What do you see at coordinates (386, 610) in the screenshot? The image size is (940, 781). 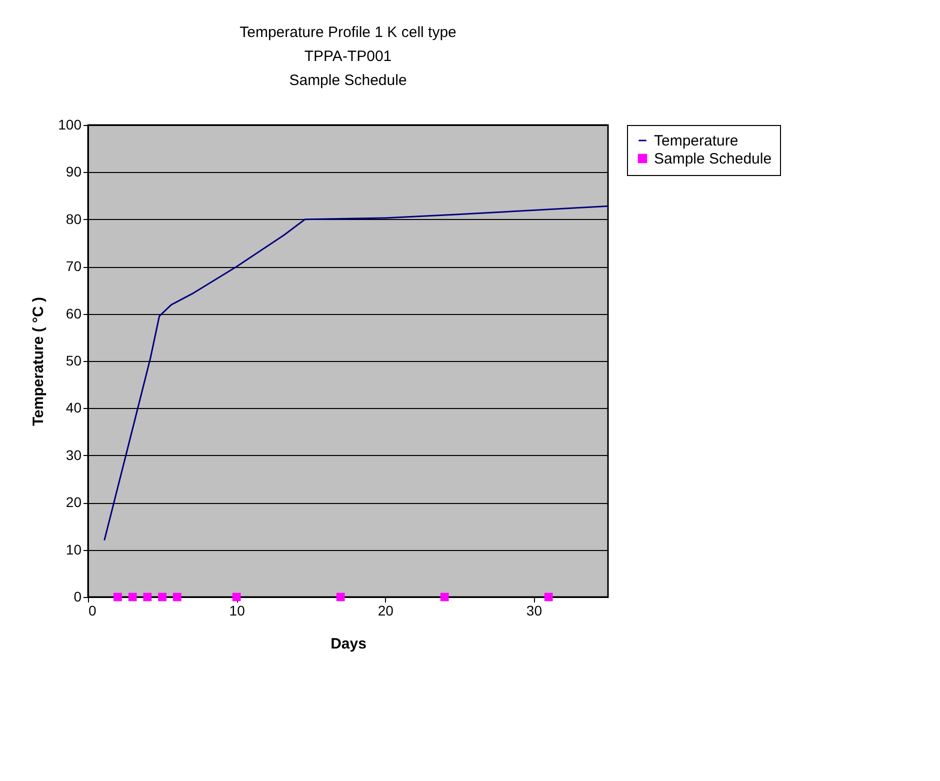 I see `x-tick-label: 20` at bounding box center [386, 610].